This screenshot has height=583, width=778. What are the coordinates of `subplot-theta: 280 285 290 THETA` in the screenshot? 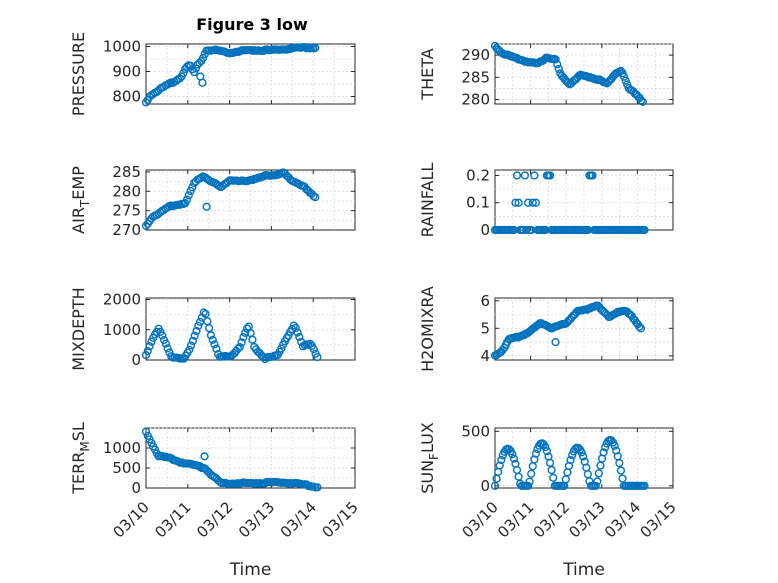 It's located at (546, 75).